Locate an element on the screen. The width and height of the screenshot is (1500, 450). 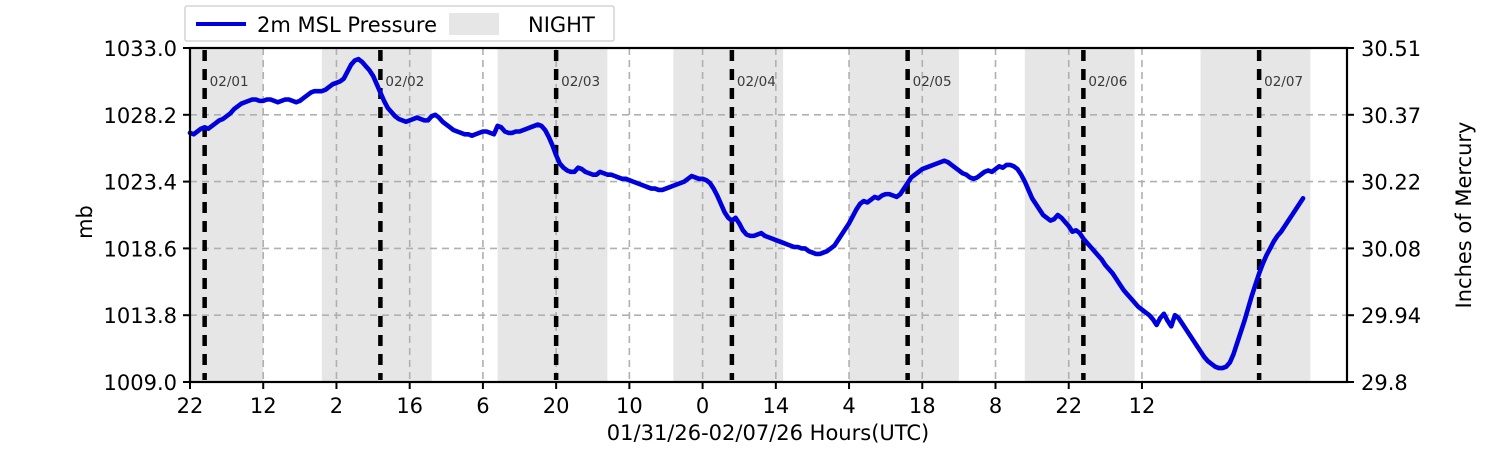
legend-series-label: 2m MSL Pressure is located at coordinates (347, 25).